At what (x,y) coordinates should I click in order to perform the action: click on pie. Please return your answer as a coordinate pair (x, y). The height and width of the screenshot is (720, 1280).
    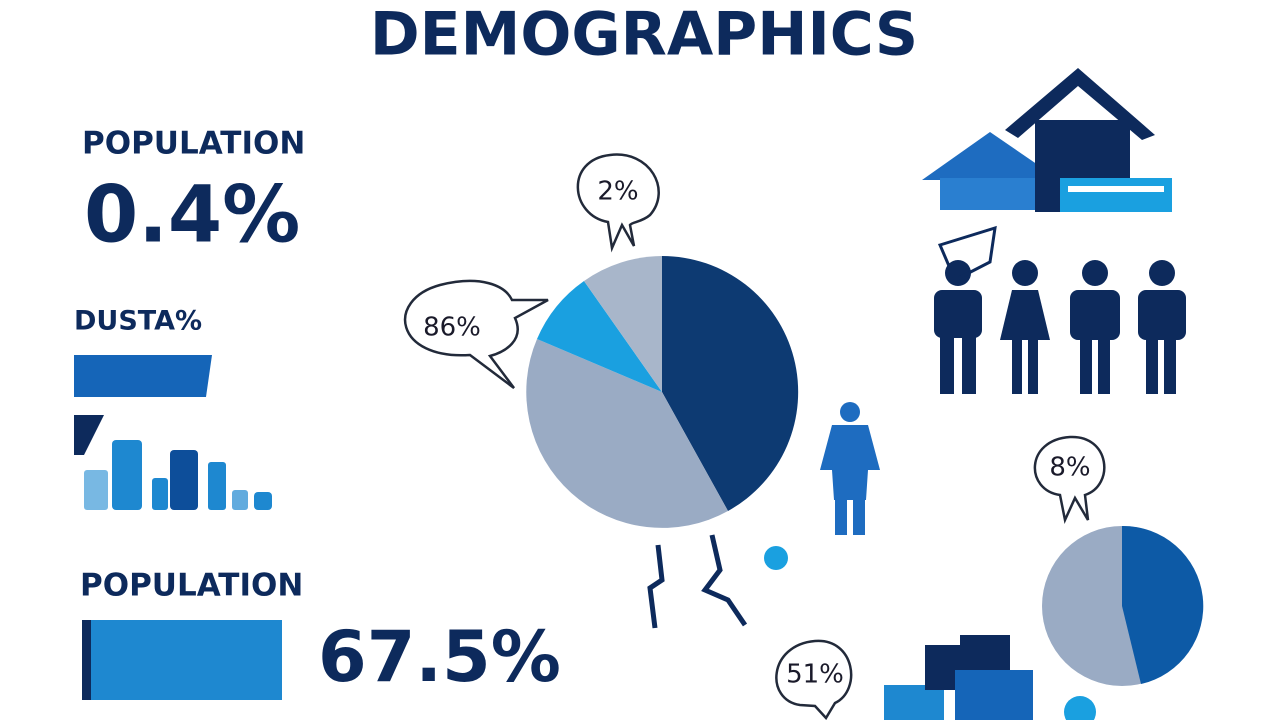
    Looking at the image, I should click on (662, 391).